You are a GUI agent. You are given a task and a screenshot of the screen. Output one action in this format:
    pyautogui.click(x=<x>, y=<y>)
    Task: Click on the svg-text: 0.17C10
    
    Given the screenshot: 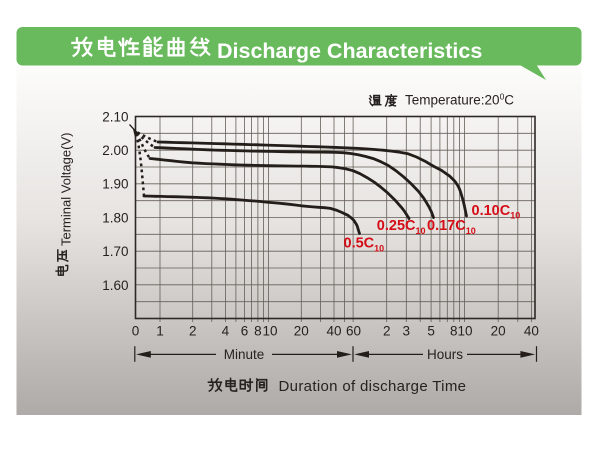 What is the action you would take?
    pyautogui.click(x=451, y=227)
    